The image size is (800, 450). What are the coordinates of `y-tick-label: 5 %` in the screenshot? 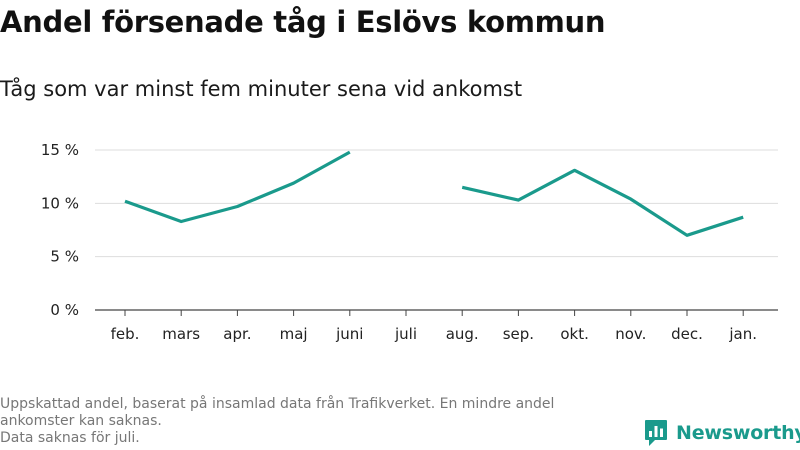 It's located at (64, 257).